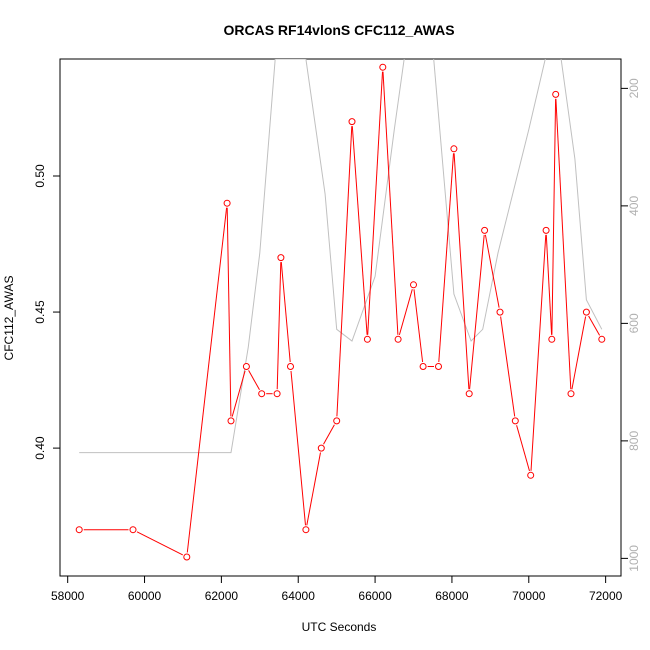 The width and height of the screenshot is (650, 650). Describe the element at coordinates (337, 589) in the screenshot. I see `x-axis: 58000 60000 62000 64000 66000 68000 70000 72000` at that location.